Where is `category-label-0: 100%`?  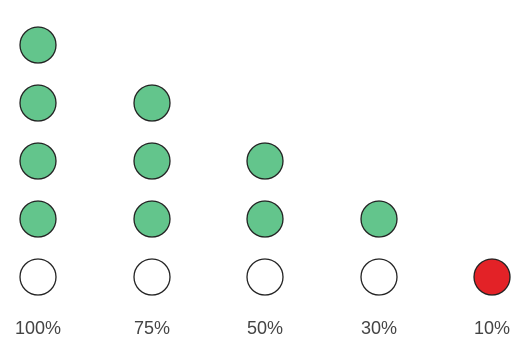
category-label-0: 100% is located at coordinates (38, 327).